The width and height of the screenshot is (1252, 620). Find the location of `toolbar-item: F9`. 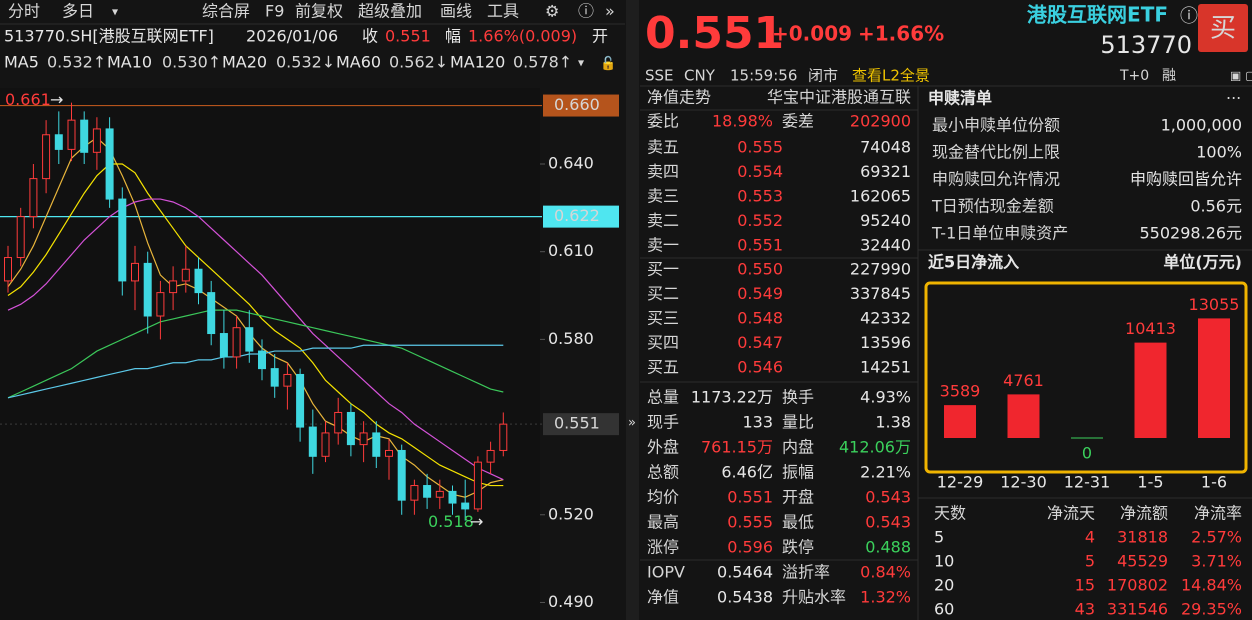

toolbar-item: F9 is located at coordinates (274, 11).